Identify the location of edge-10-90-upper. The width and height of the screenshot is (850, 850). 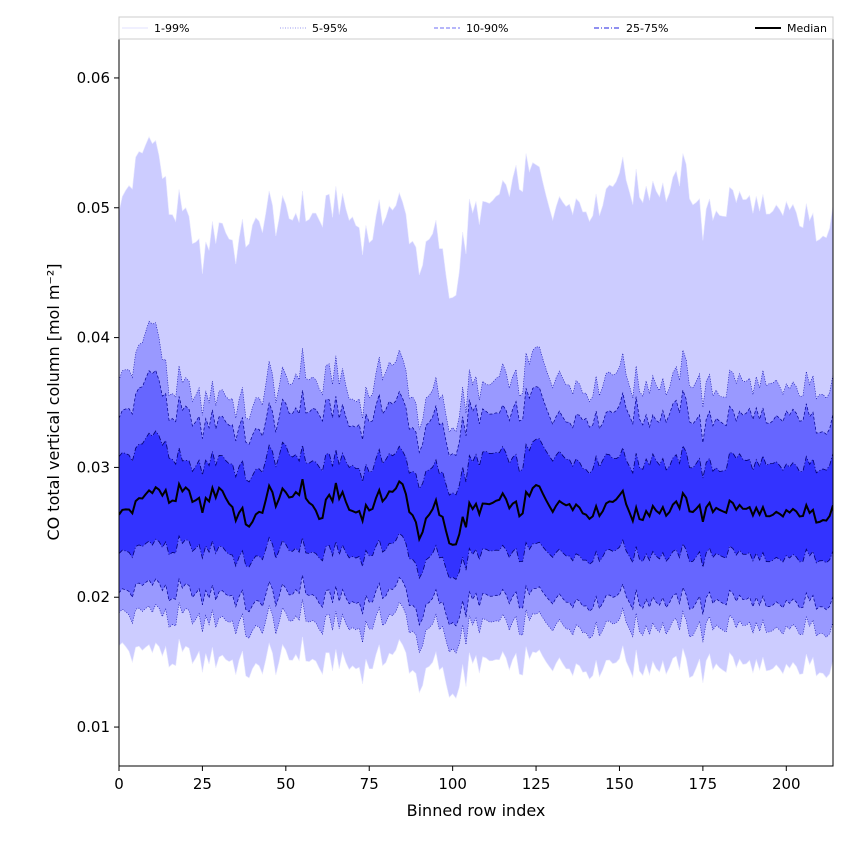
(476, 413).